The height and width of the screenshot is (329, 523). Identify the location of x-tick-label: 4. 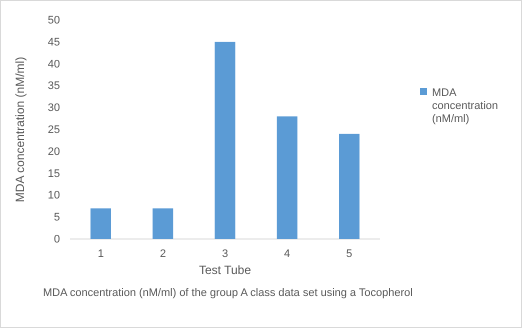
(287, 254).